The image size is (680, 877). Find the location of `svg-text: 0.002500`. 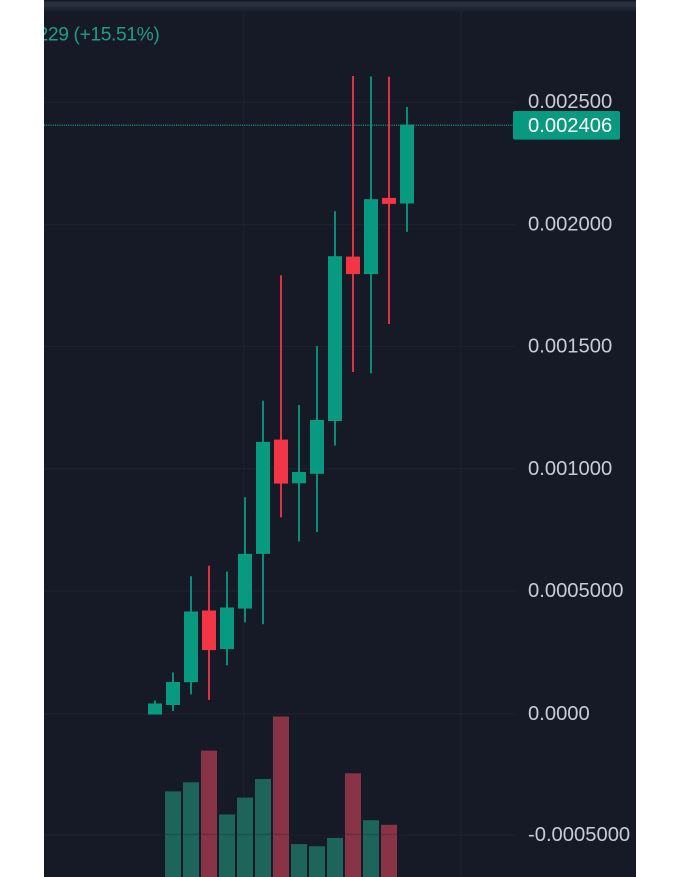

svg-text: 0.002500 is located at coordinates (570, 102).